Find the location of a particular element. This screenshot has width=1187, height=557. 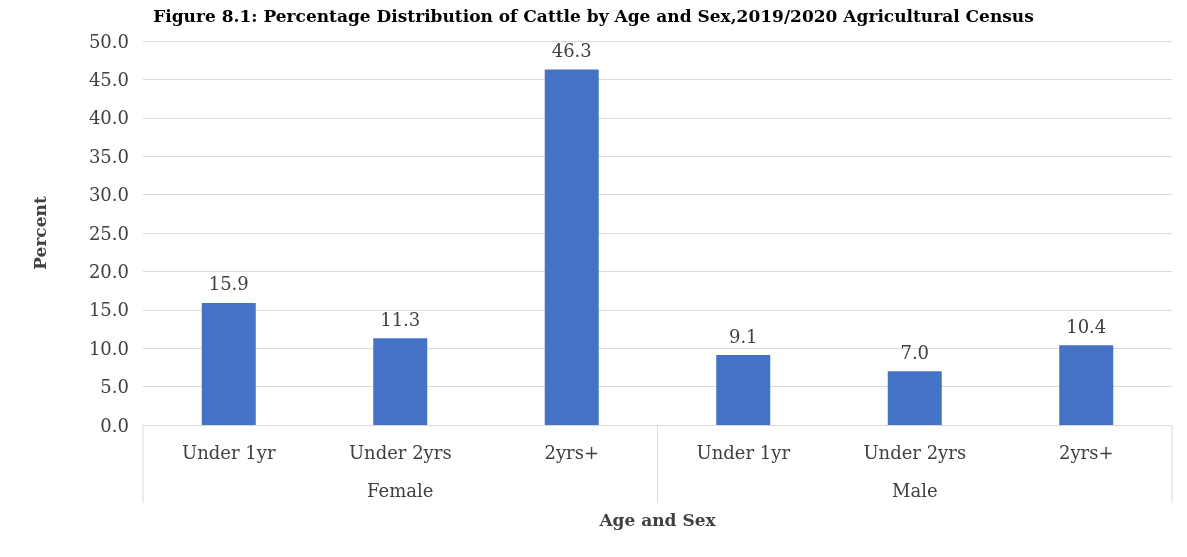

y-tick-label: 50.0 is located at coordinates (108, 41).